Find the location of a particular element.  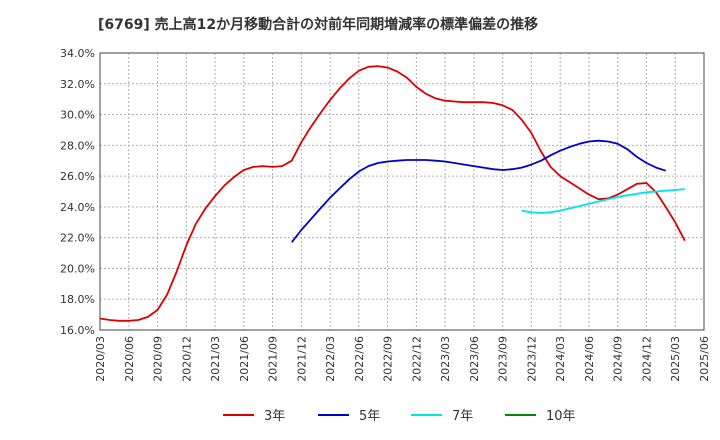

legend: 3年 5年 7年 10年 is located at coordinates (399, 416).